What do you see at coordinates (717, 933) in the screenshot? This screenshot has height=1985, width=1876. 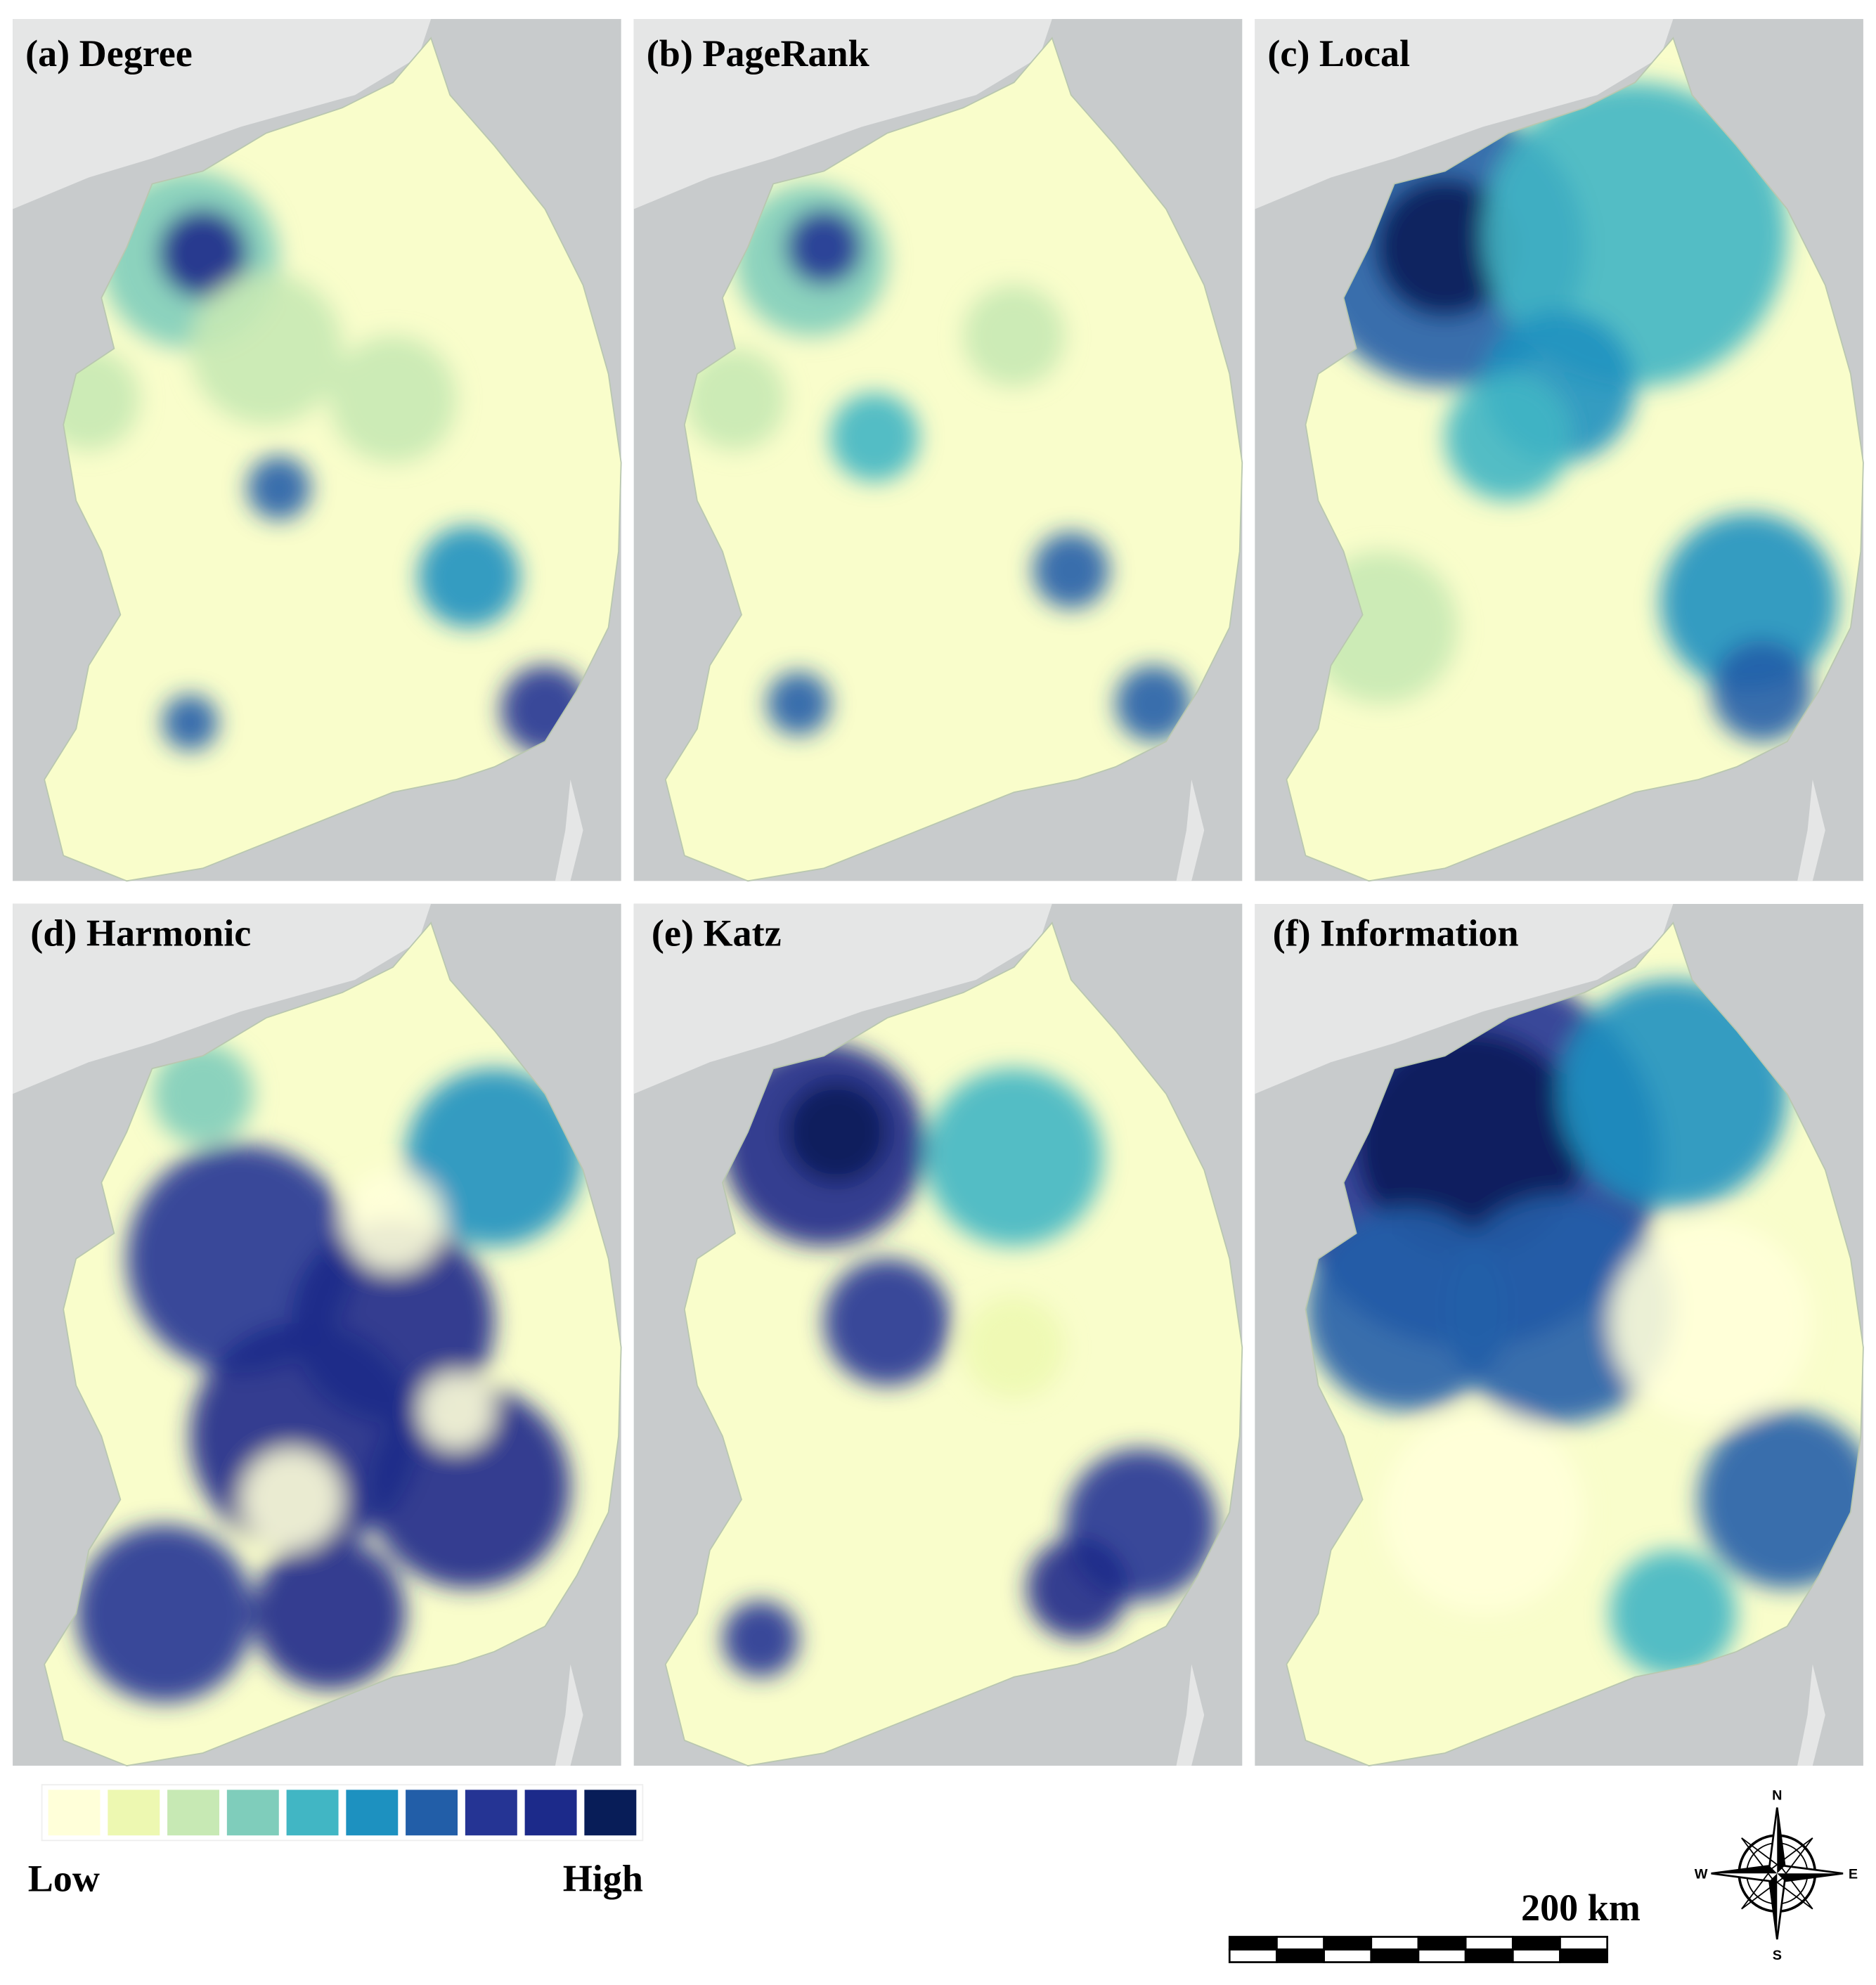 I see `panel-title: (e) Katz` at bounding box center [717, 933].